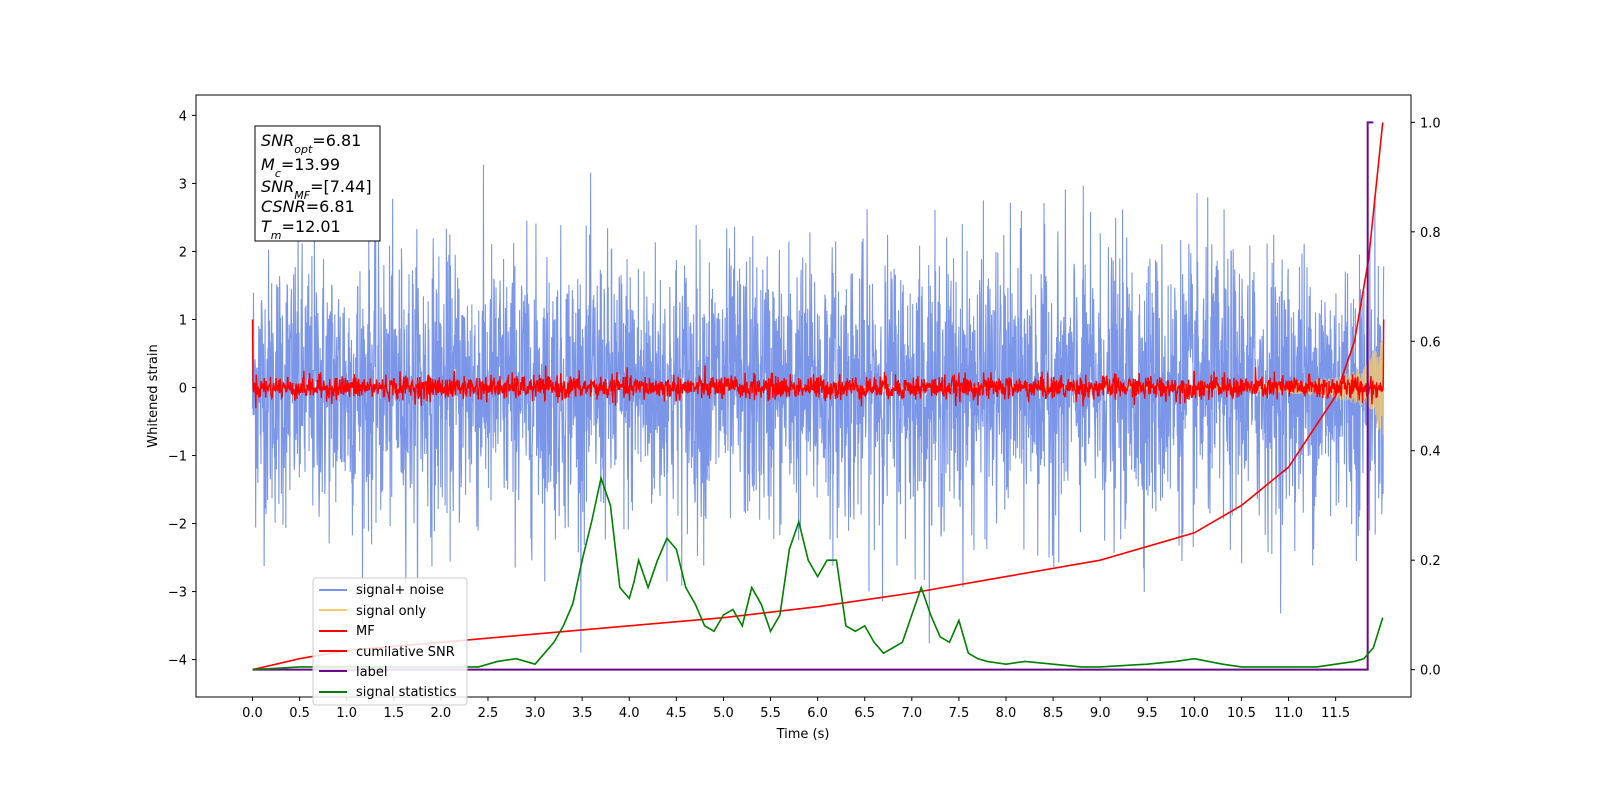 Image resolution: width=1600 pixels, height=800 pixels. Describe the element at coordinates (582, 713) in the screenshot. I see `x-tick-label: 3.5` at that location.